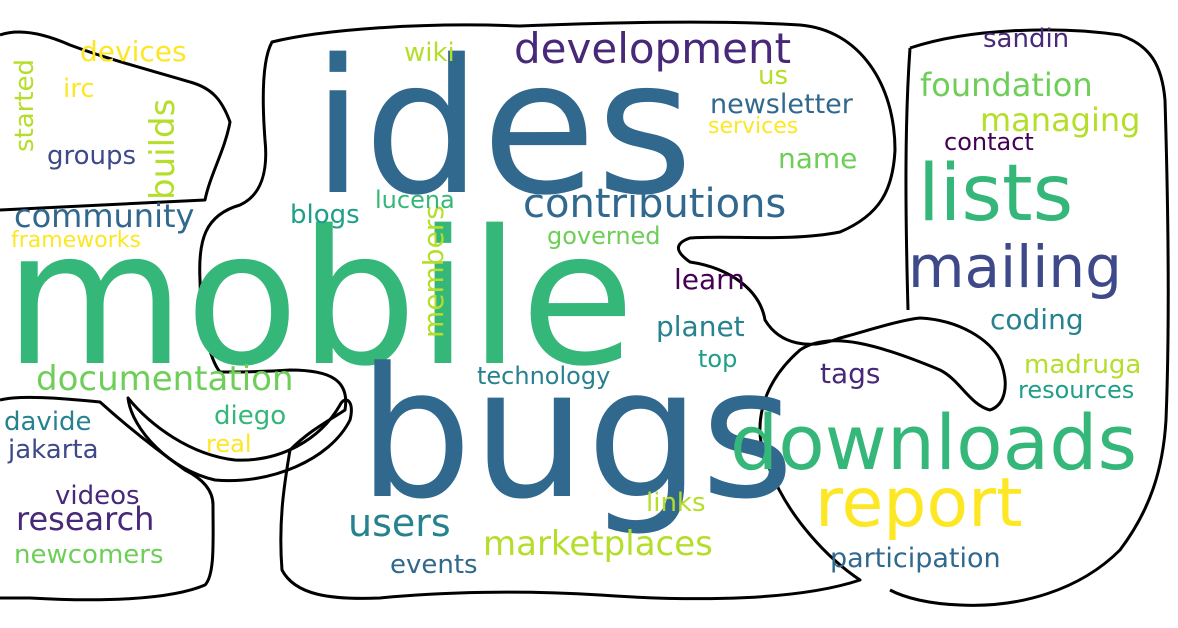 This screenshot has width=1178, height=628. Describe the element at coordinates (676, 503) in the screenshot. I see `word-links: links` at that location.